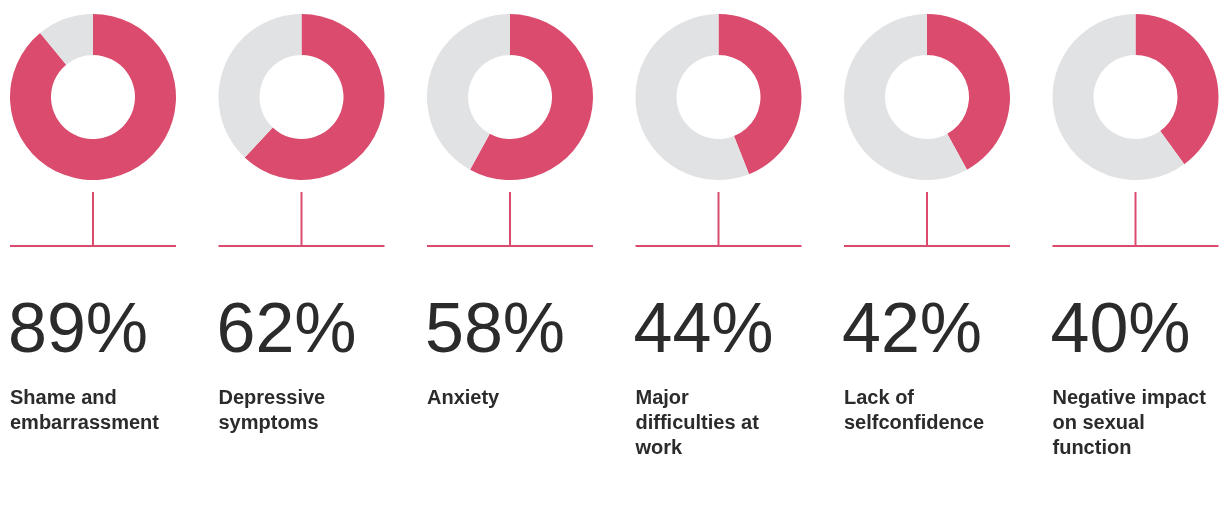 The height and width of the screenshot is (507, 1227). What do you see at coordinates (78, 328) in the screenshot?
I see `text: 89%` at bounding box center [78, 328].